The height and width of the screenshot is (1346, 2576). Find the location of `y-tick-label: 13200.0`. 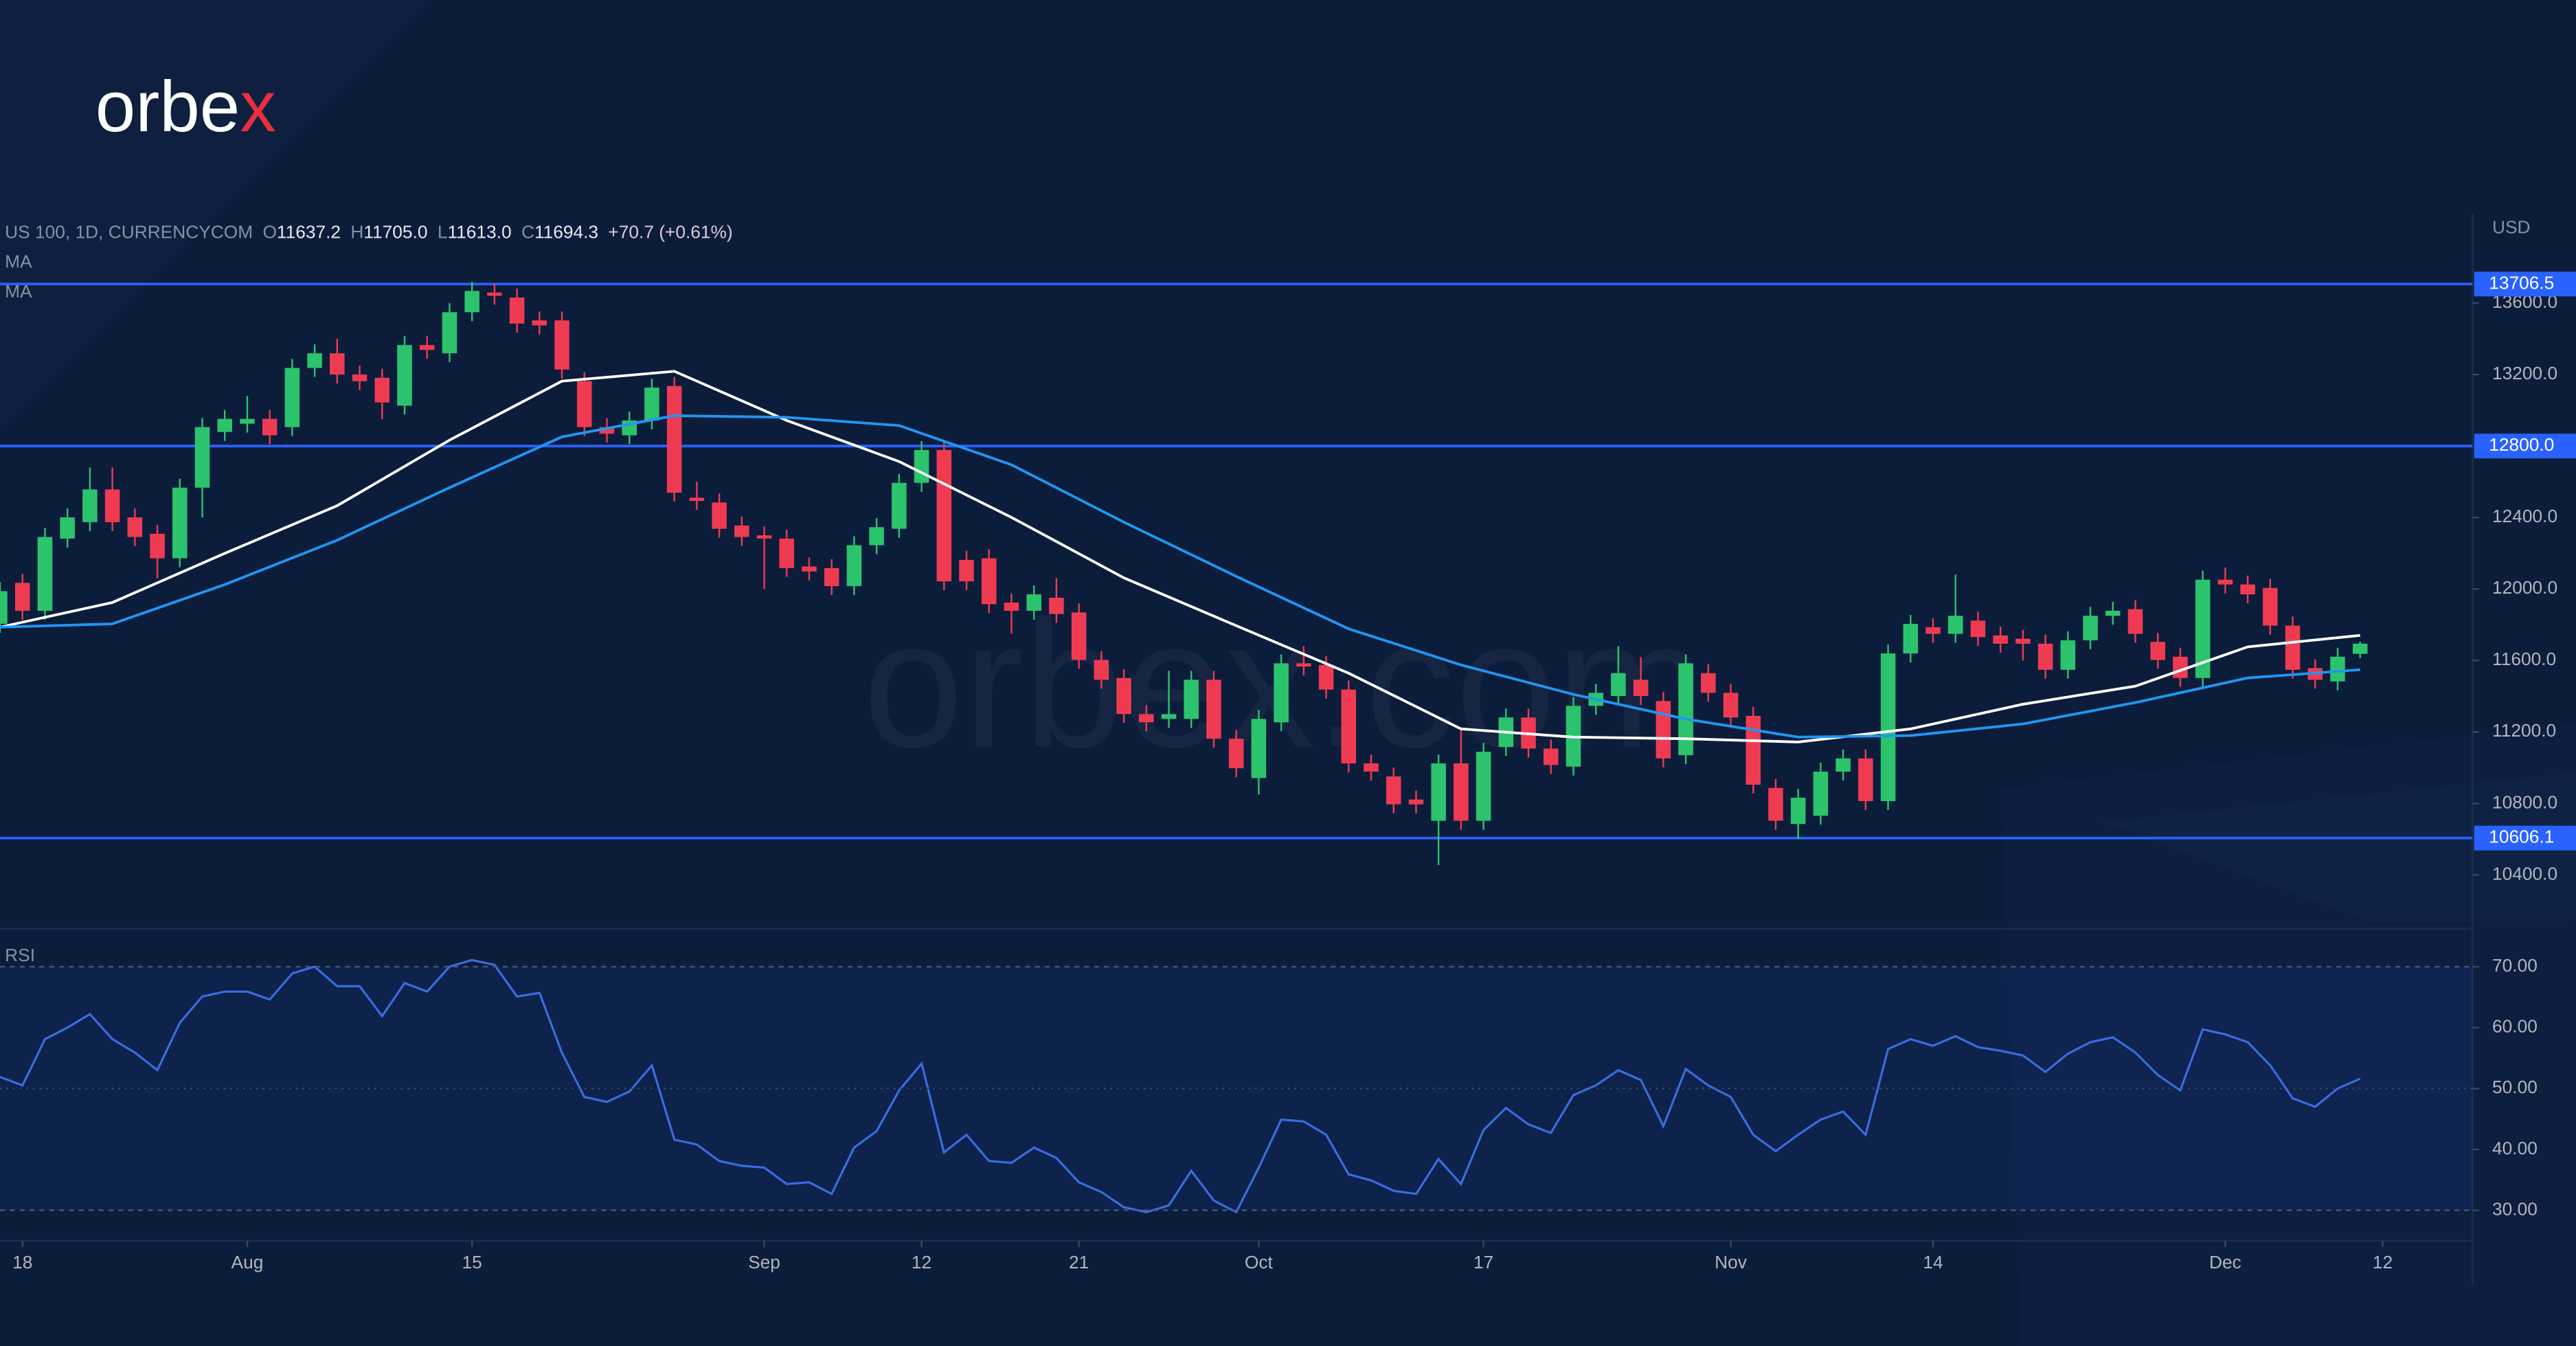

y-tick-label: 13200.0 is located at coordinates (2524, 373).